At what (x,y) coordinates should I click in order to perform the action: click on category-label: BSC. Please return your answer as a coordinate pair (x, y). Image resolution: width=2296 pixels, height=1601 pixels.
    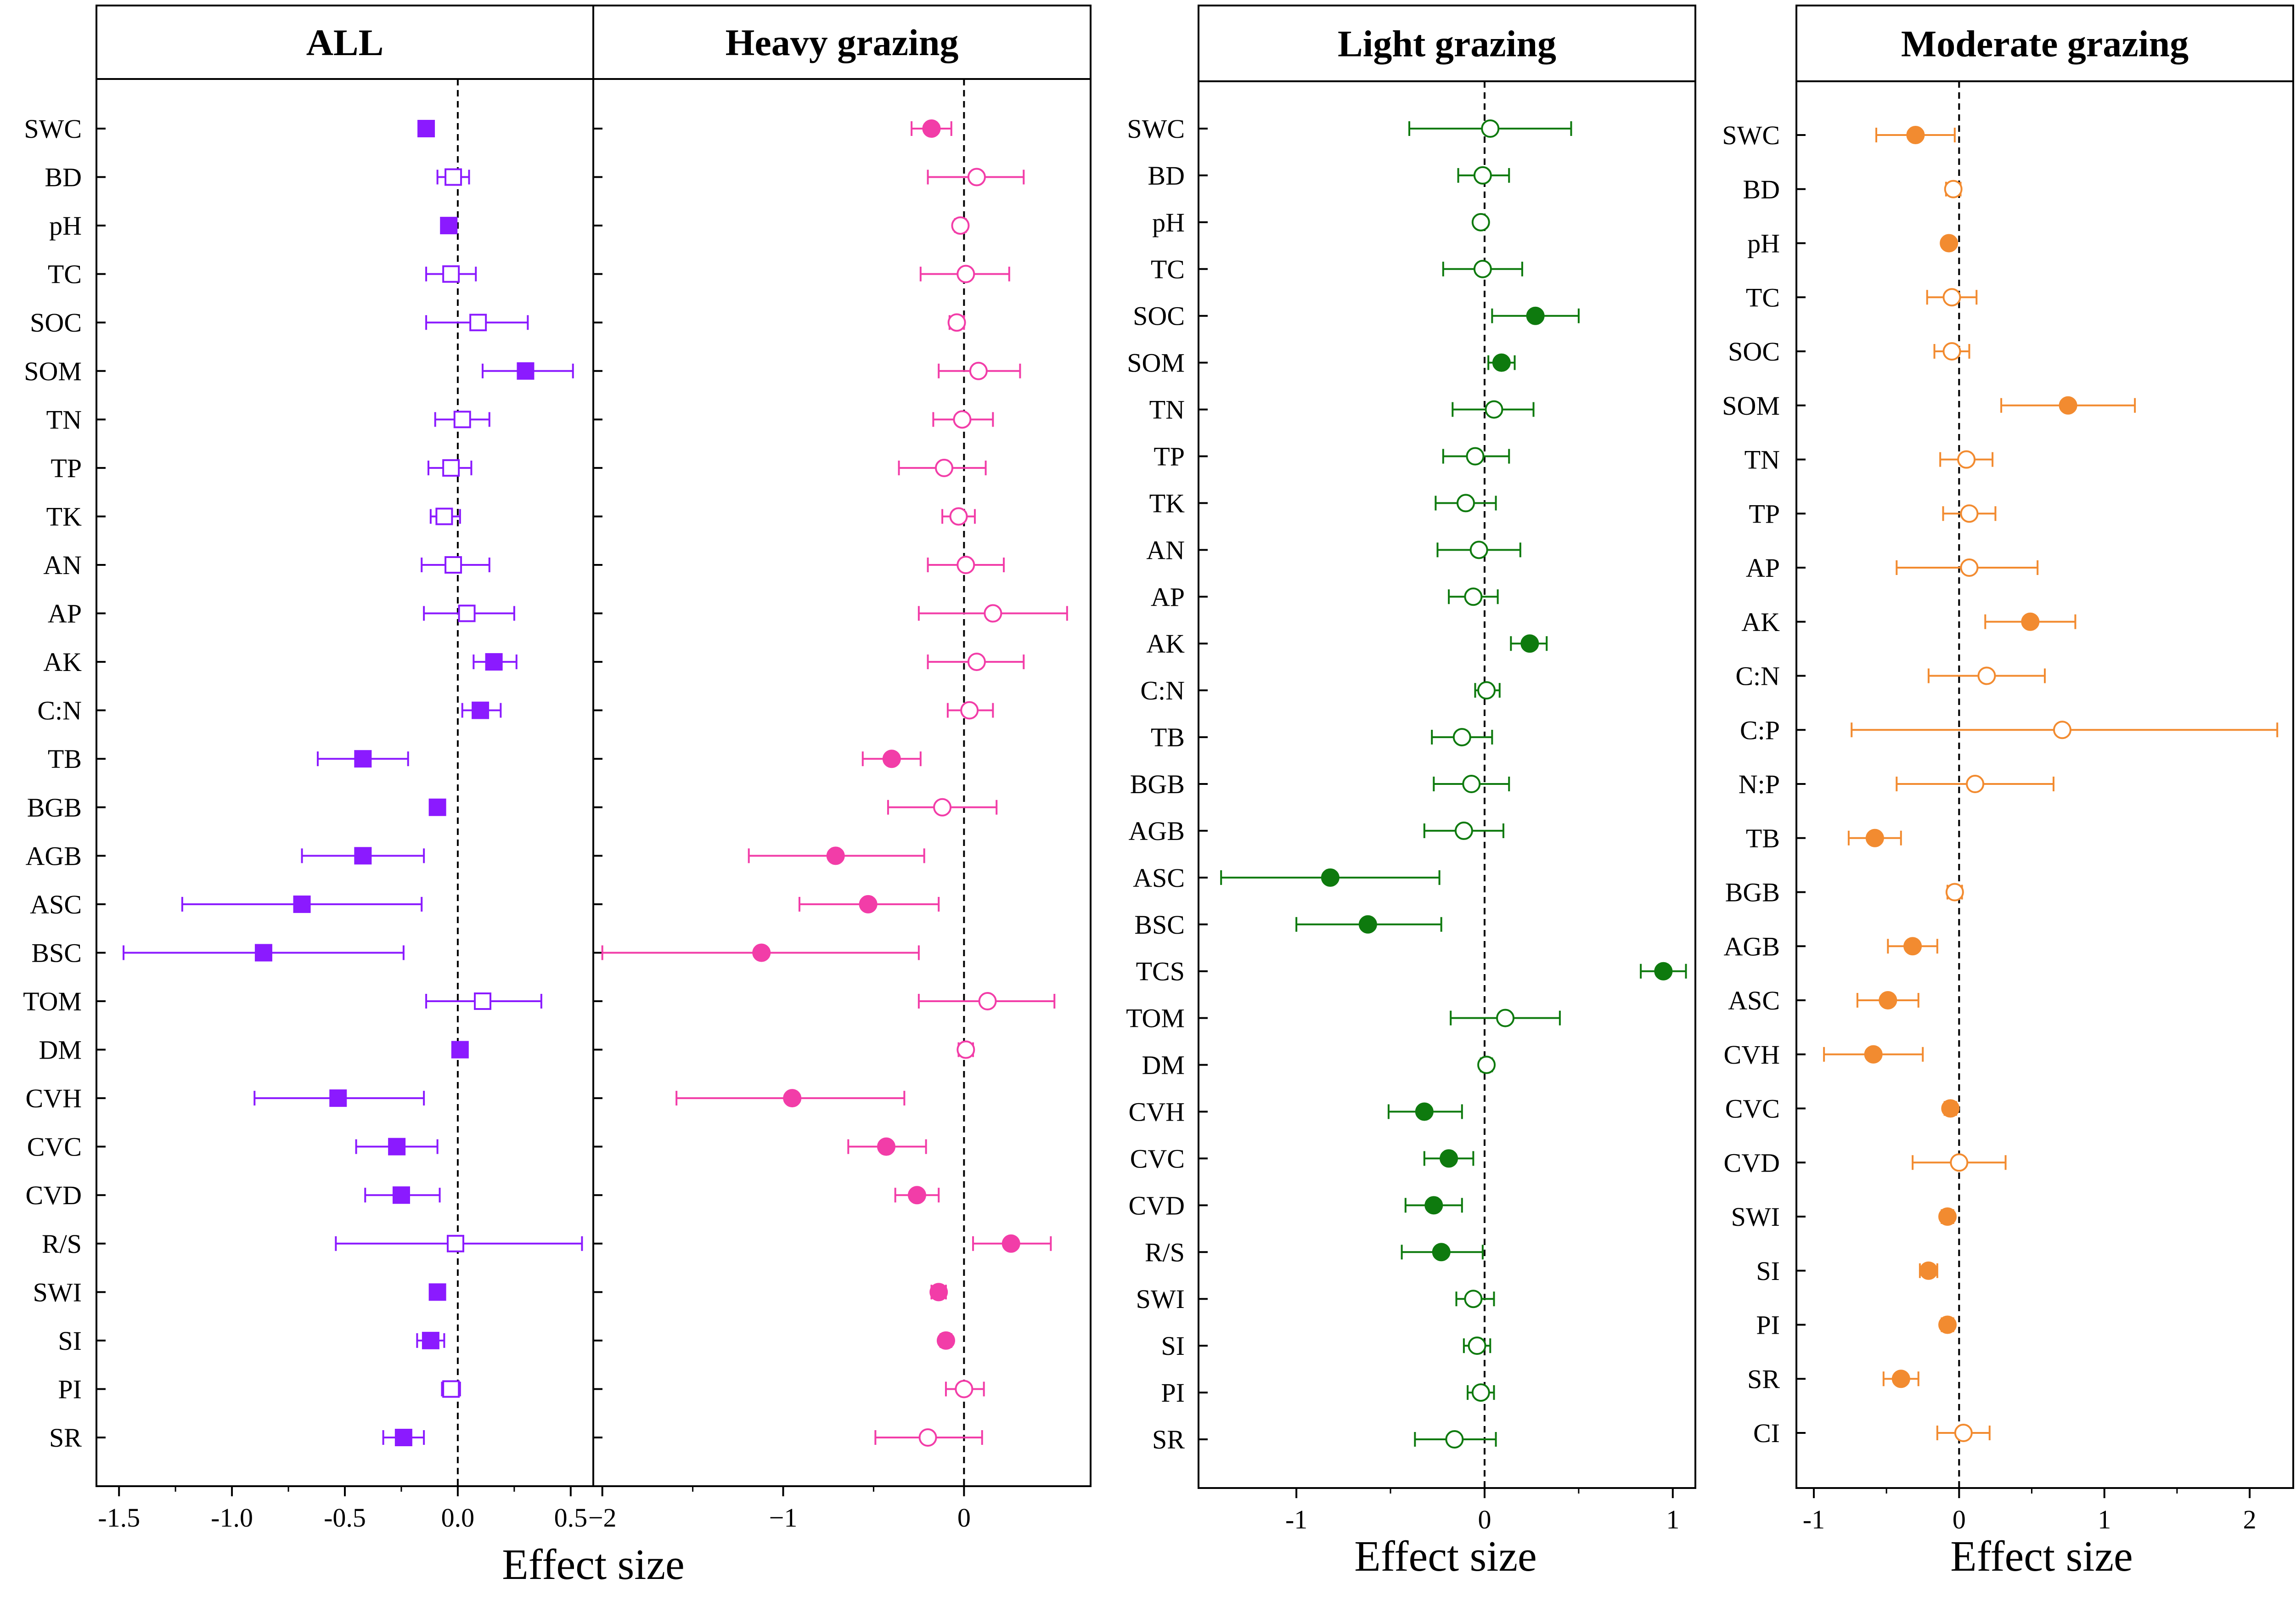
    Looking at the image, I should click on (1159, 925).